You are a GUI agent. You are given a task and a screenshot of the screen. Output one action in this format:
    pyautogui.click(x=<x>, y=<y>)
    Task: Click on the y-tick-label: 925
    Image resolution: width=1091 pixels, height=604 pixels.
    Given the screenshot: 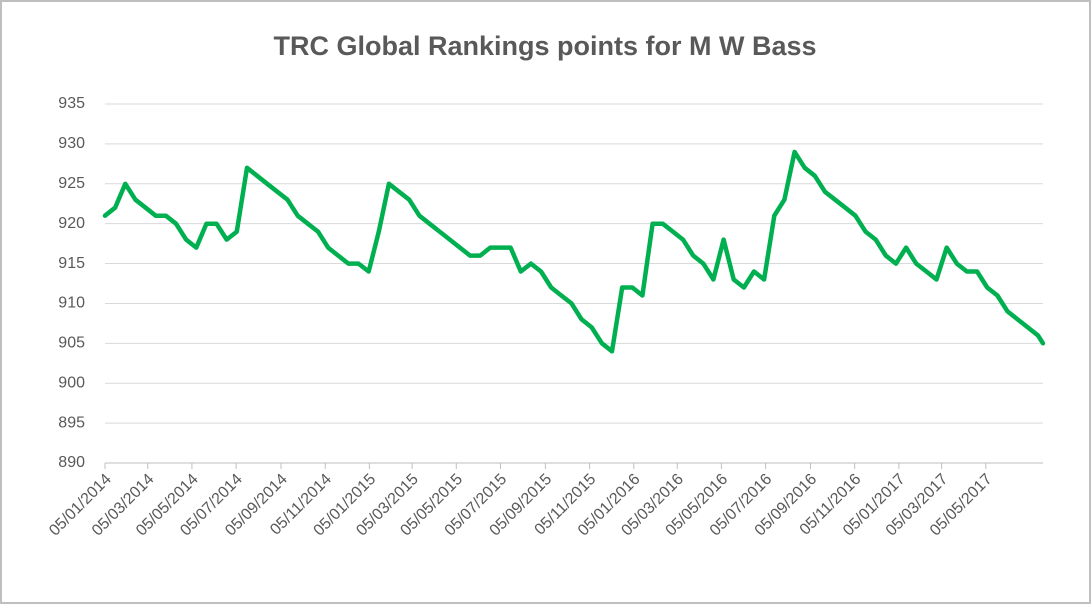 What is the action you would take?
    pyautogui.click(x=71, y=183)
    